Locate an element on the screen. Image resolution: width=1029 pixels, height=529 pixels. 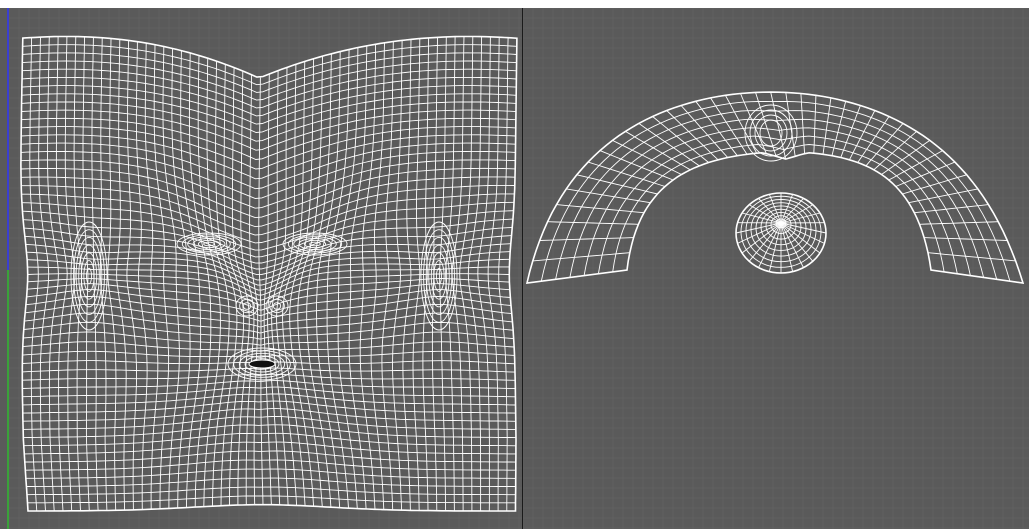
cap-uv-mesh is located at coordinates (781, 233).